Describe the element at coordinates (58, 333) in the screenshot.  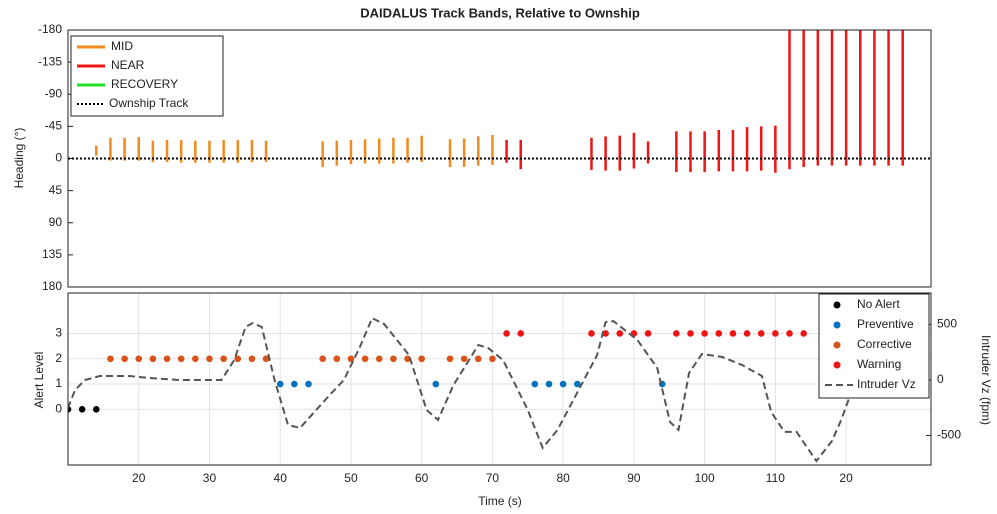
I see `y-tick-label: 3` at that location.